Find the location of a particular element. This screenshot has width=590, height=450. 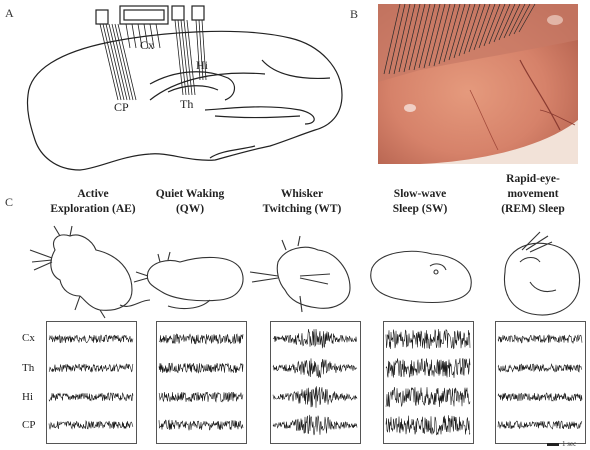

state-title-line: Sleep (SW) is located at coordinates (420, 209).